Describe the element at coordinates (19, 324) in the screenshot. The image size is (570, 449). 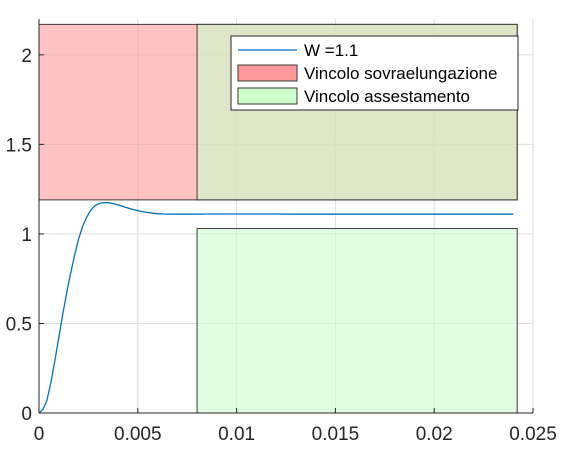
I see `y-tick-label: 0.5` at that location.